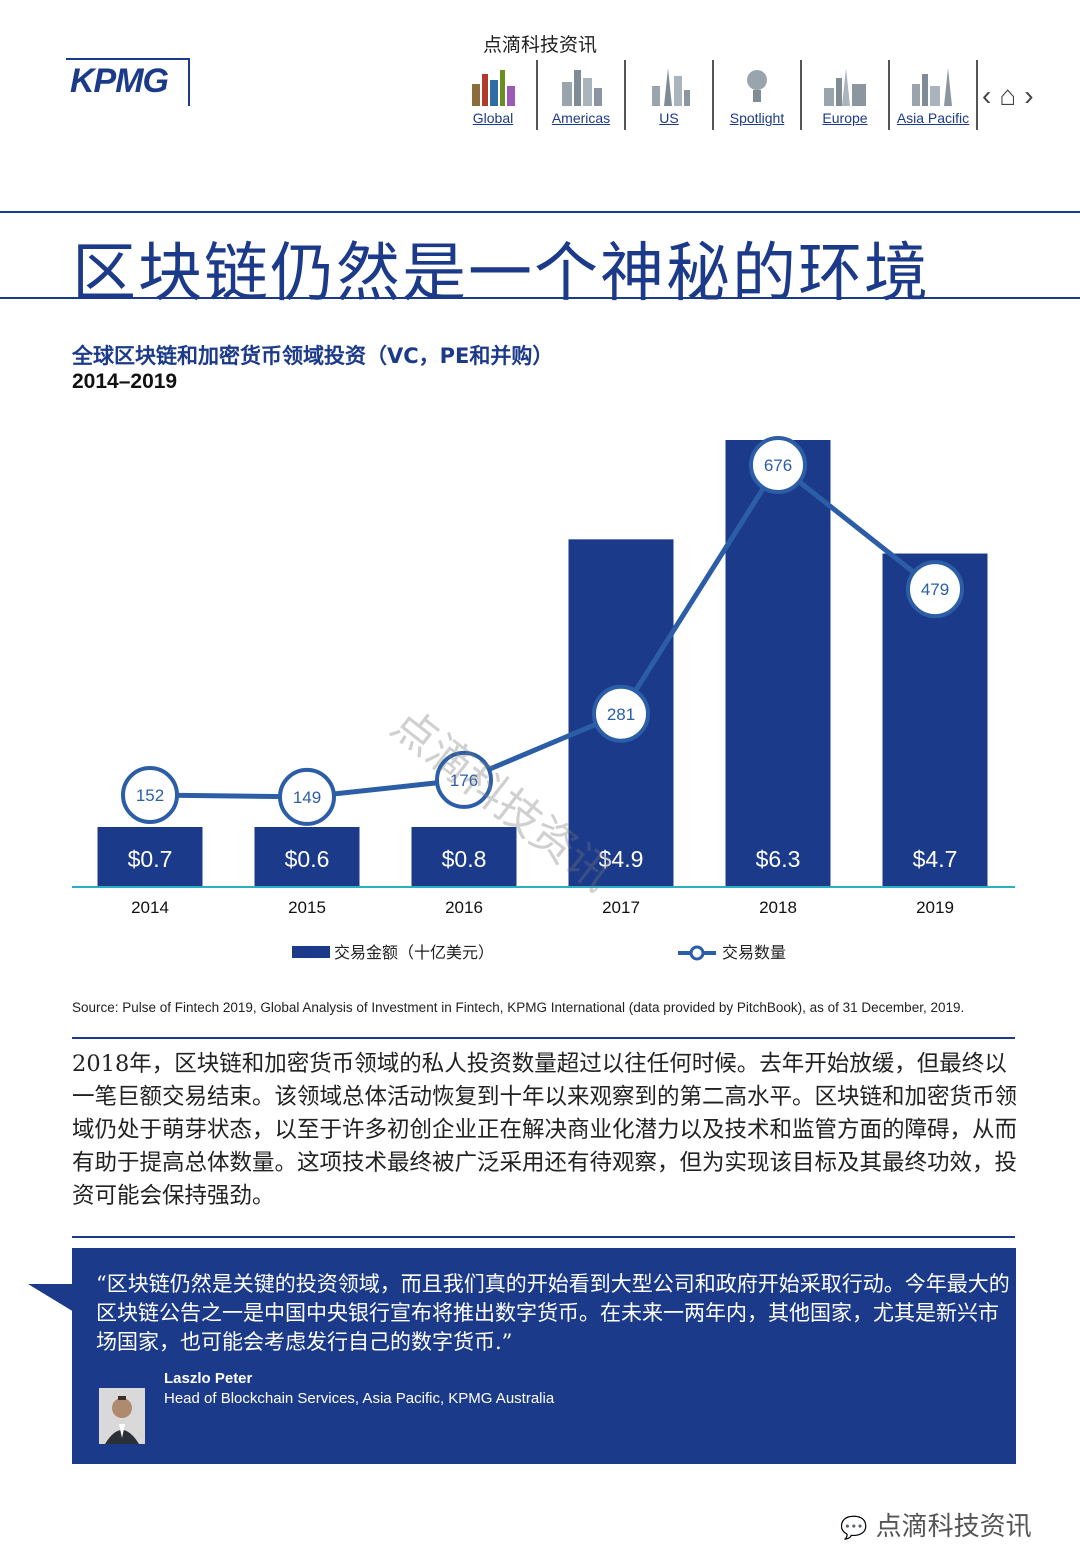  I want to click on nav-item-spotlight: Spotlight, so click(758, 95).